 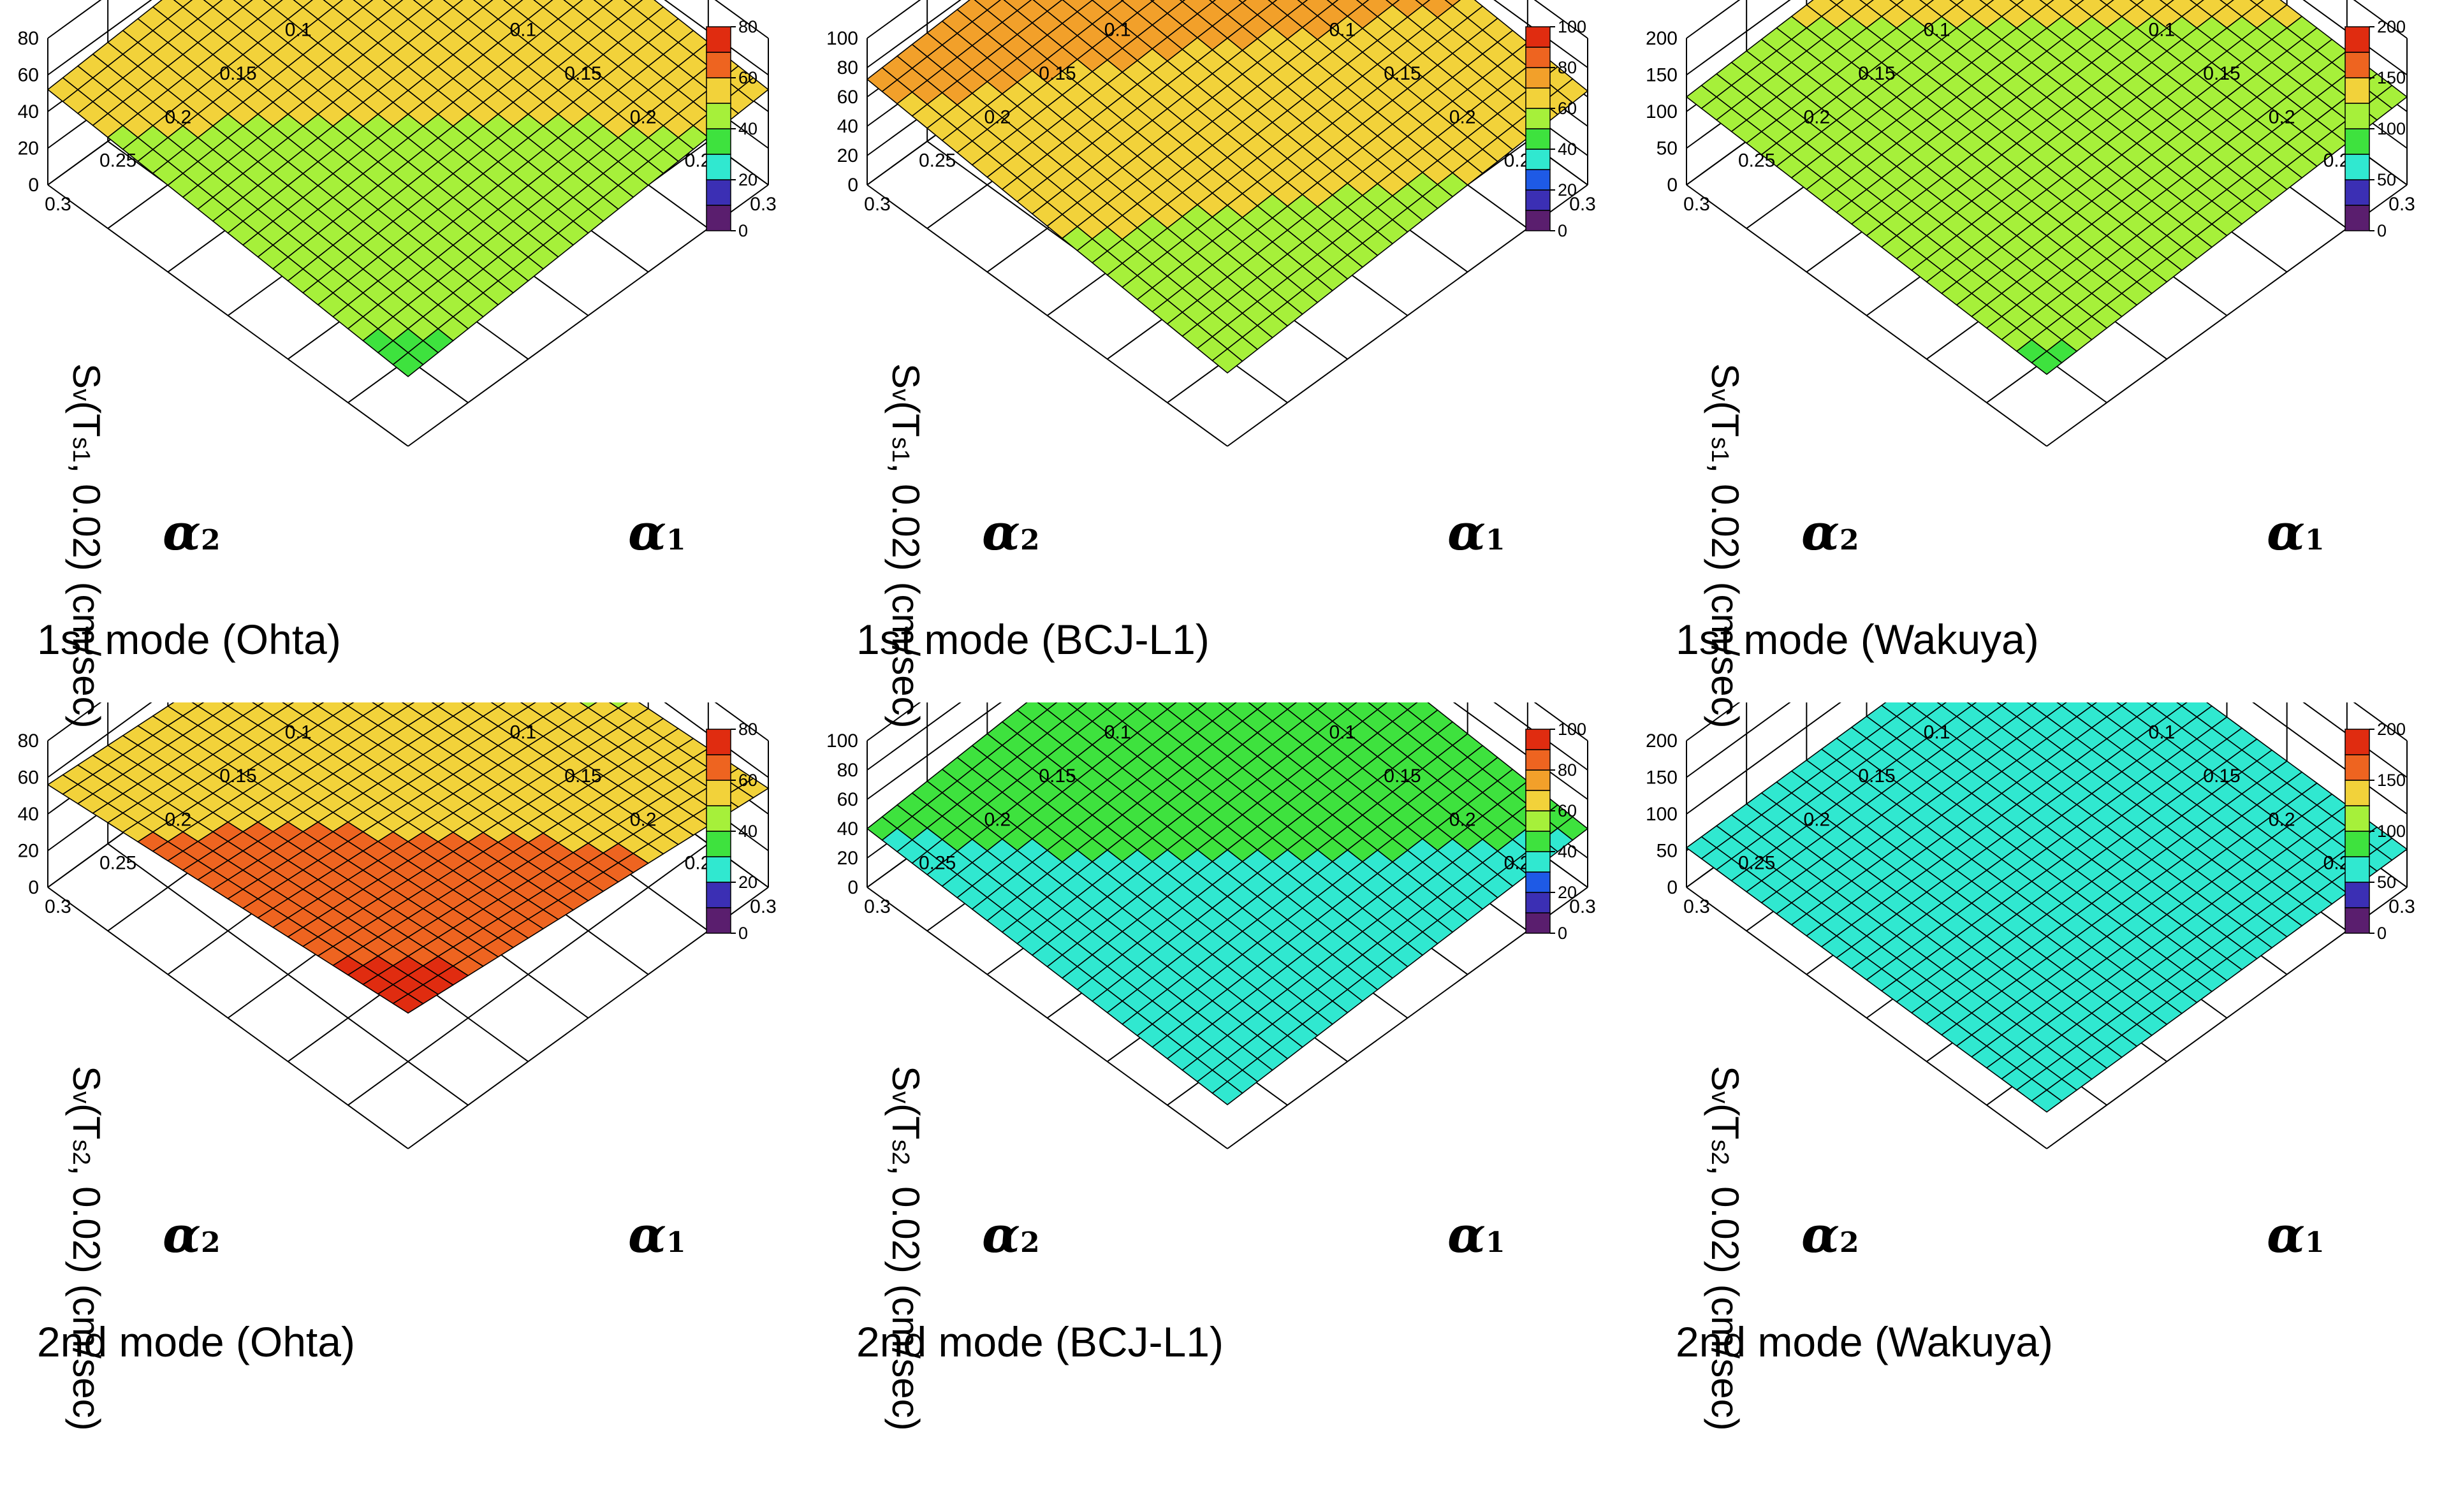 I want to click on colorbar-tick-label: 50, so click(x=2386, y=180).